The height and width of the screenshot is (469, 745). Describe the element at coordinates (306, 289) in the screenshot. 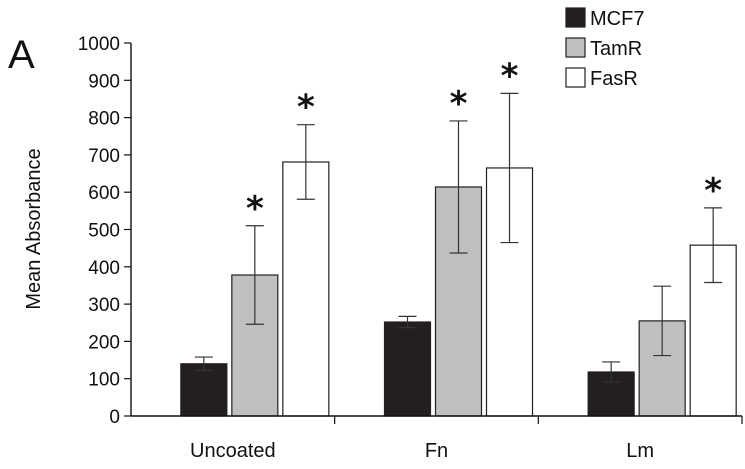

I see `bar-fasr-uncoated` at that location.